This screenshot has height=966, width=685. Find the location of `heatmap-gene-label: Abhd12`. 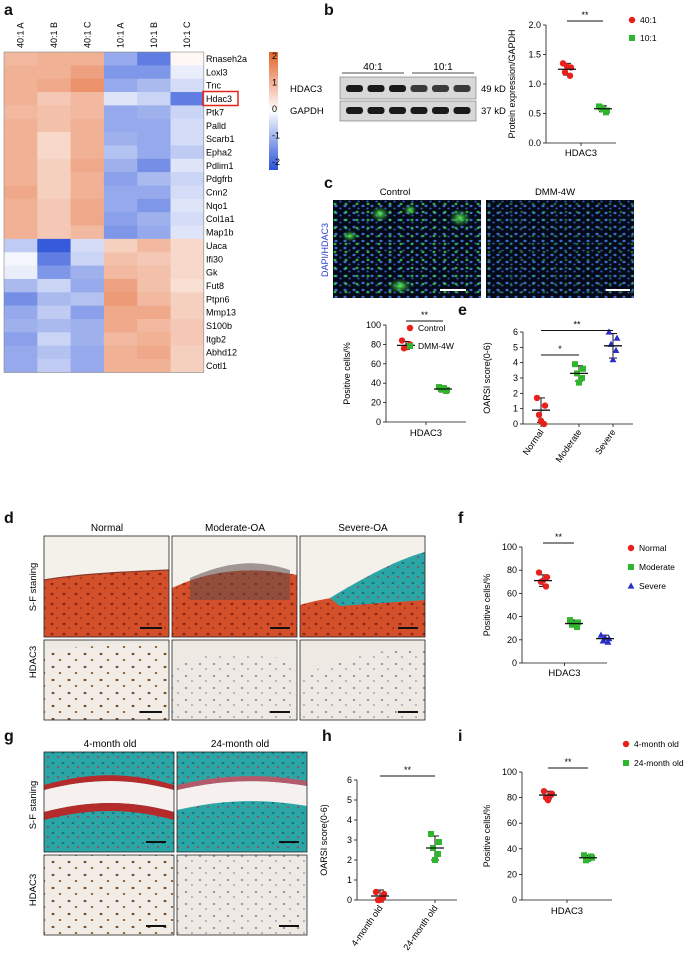

heatmap-gene-label: Abhd12 is located at coordinates (221, 353).